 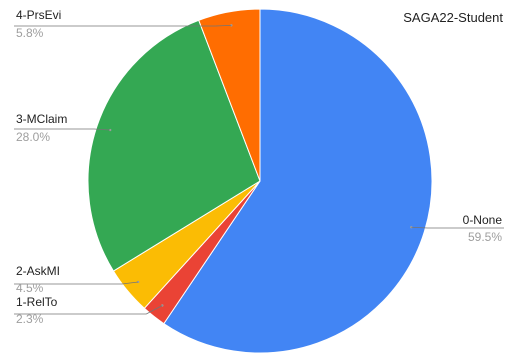 I want to click on slice-percent-label: 2.3%, so click(x=30, y=319).